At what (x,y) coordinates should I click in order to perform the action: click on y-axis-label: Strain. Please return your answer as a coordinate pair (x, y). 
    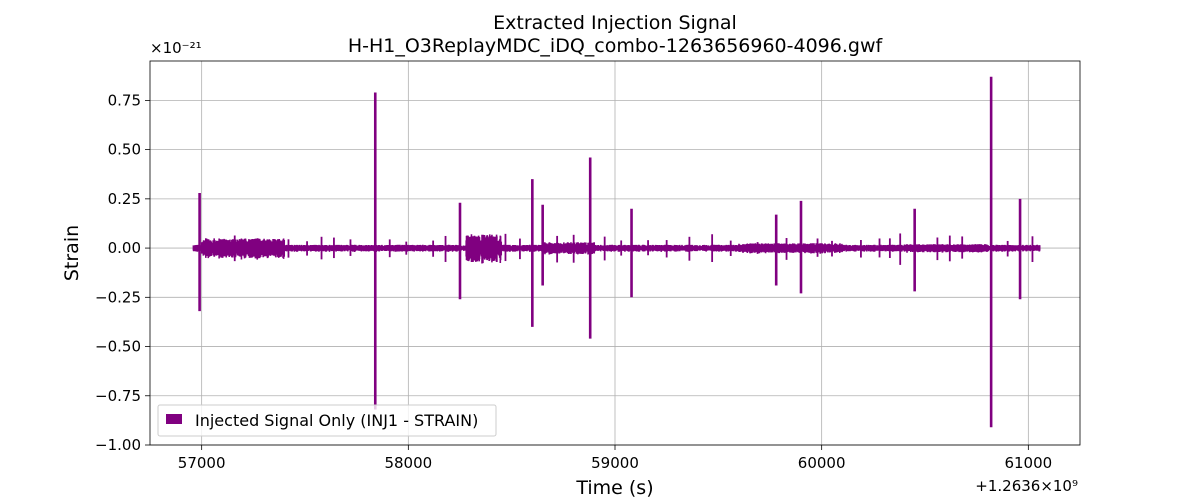
    Looking at the image, I should click on (72, 253).